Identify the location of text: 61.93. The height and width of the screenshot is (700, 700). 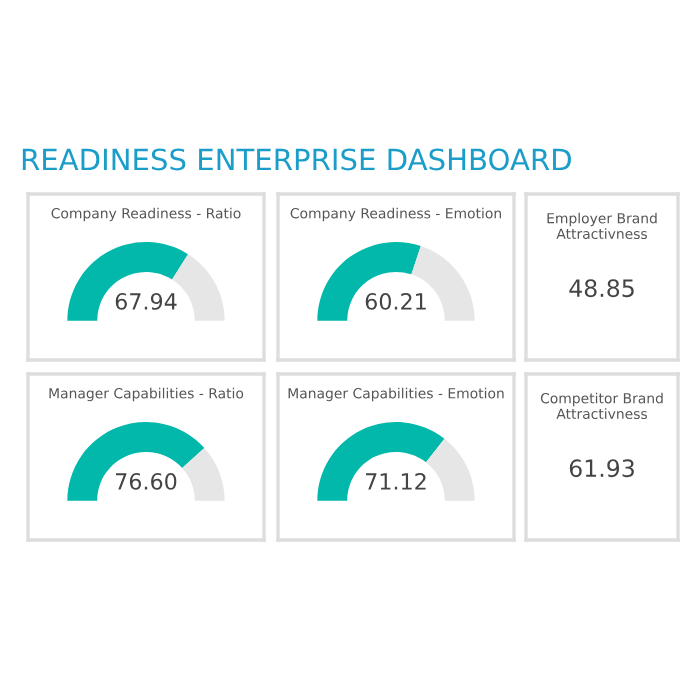
(601, 468).